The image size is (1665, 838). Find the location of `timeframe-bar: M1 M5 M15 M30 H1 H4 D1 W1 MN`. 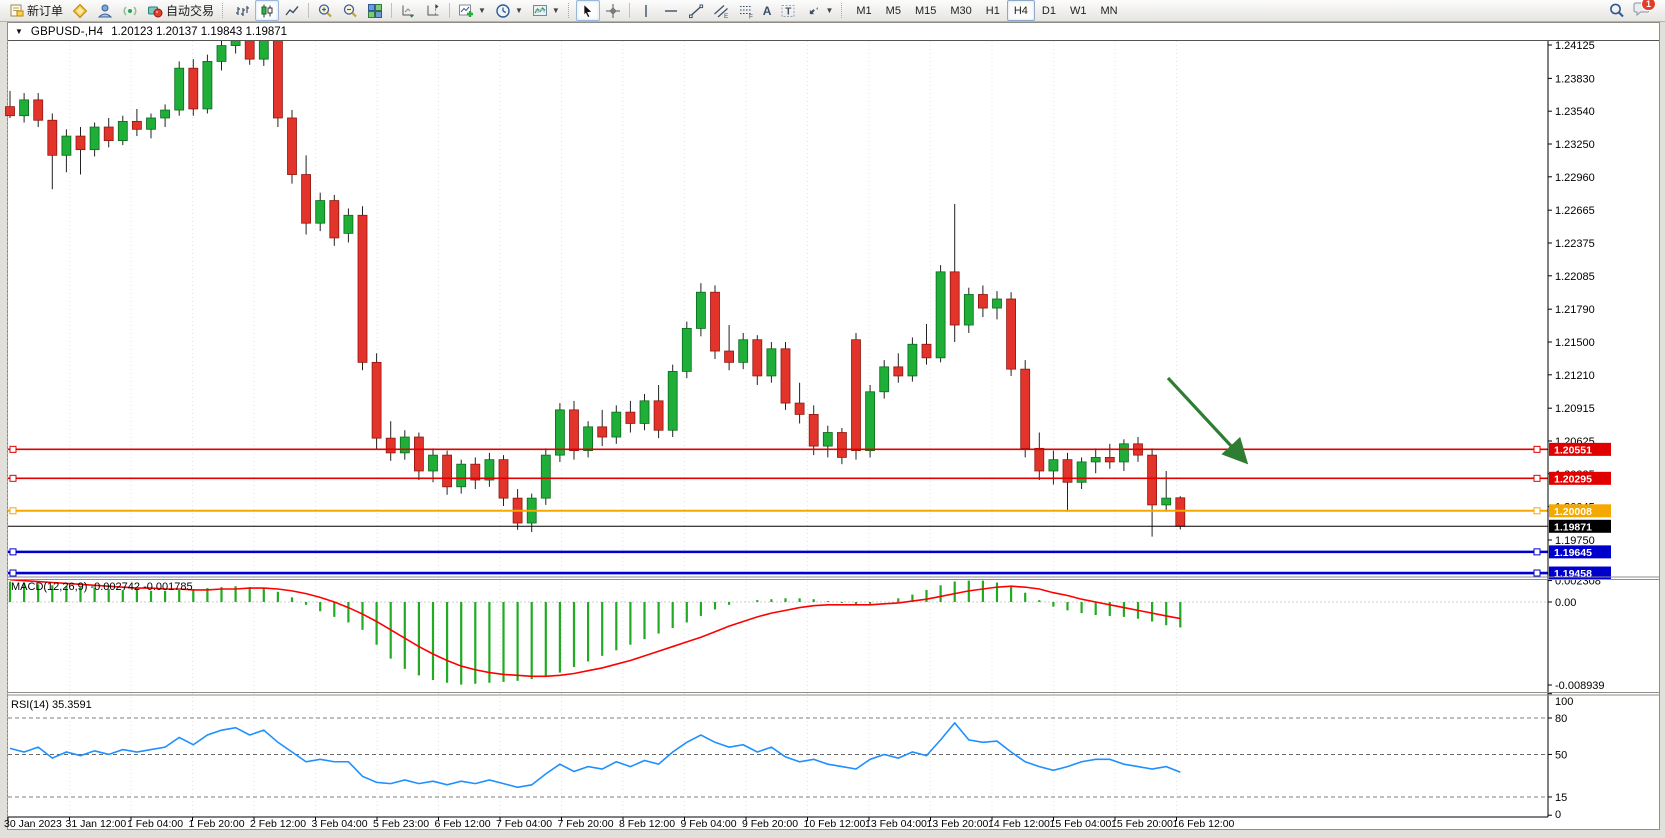

timeframe-bar: M1 M5 M15 M30 H1 H4 D1 W1 MN is located at coordinates (986, 10).